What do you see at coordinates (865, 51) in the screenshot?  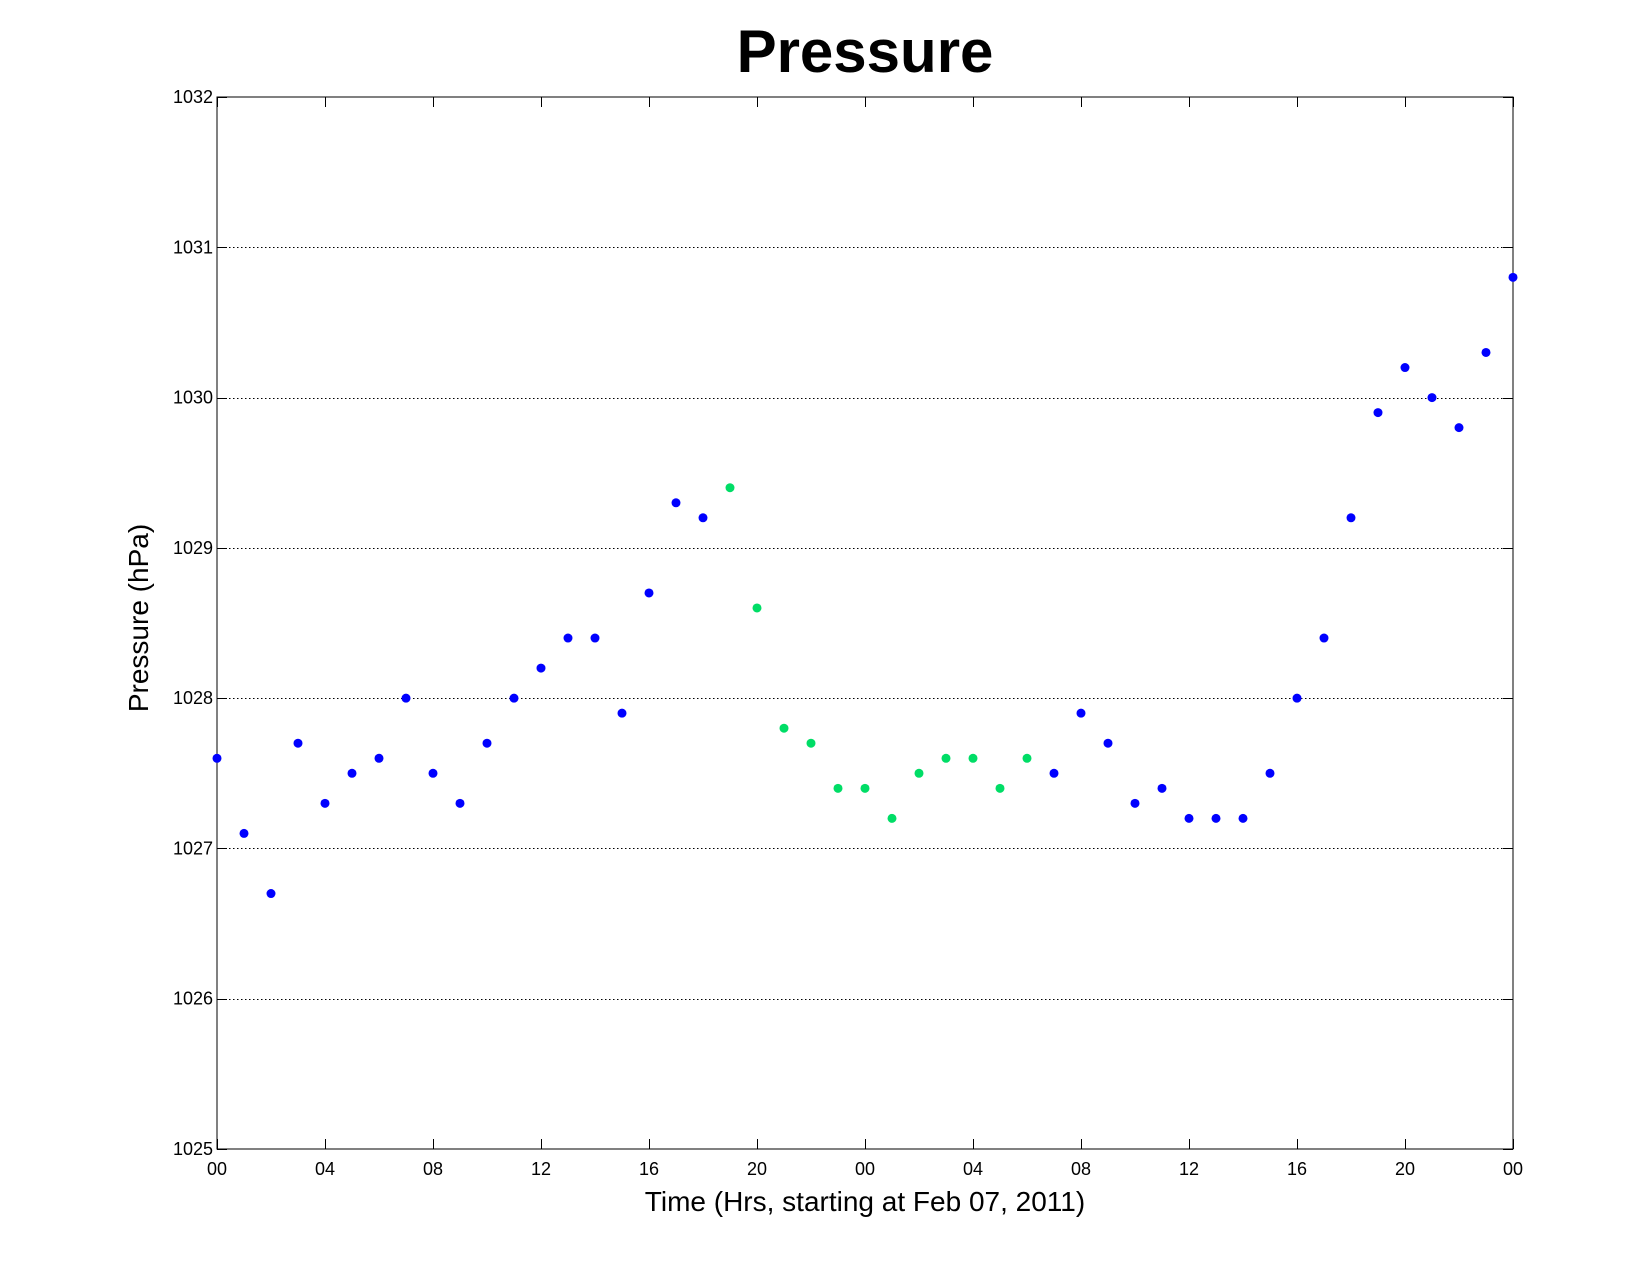 I see `chart-title: Pressure` at bounding box center [865, 51].